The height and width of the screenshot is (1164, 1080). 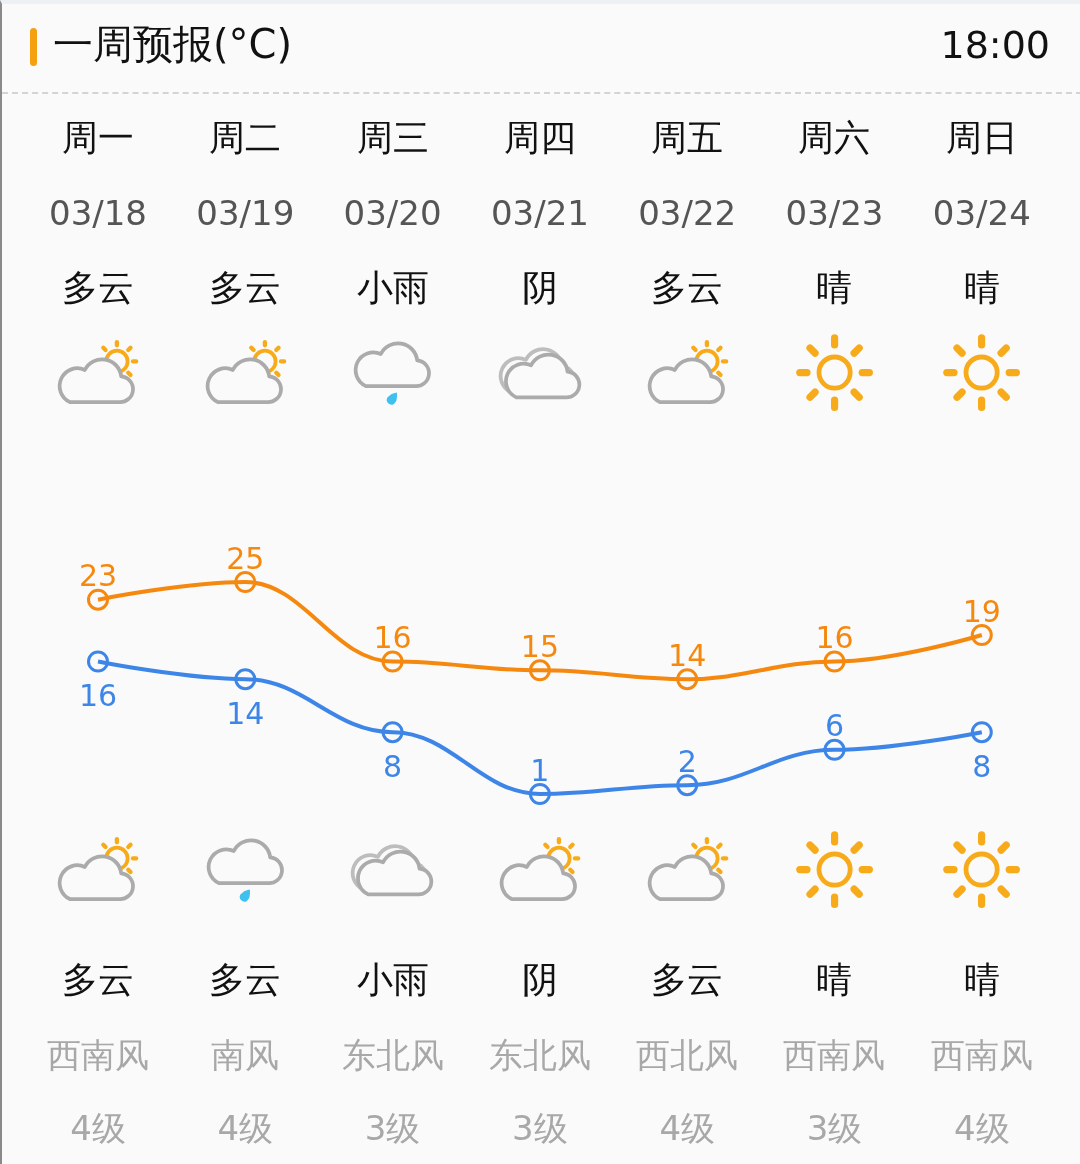 I want to click on text: 03/21, so click(x=539, y=213).